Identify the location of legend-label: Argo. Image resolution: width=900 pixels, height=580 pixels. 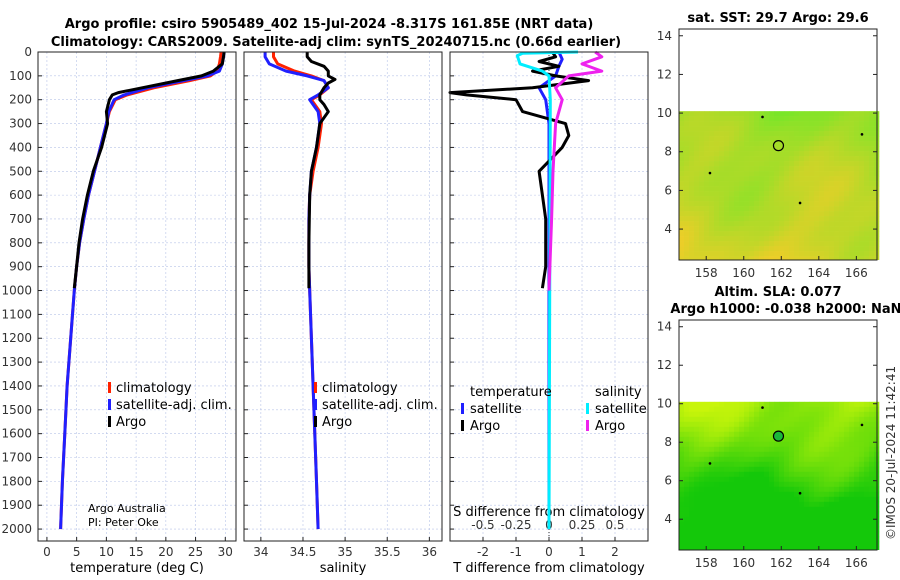
(485, 426).